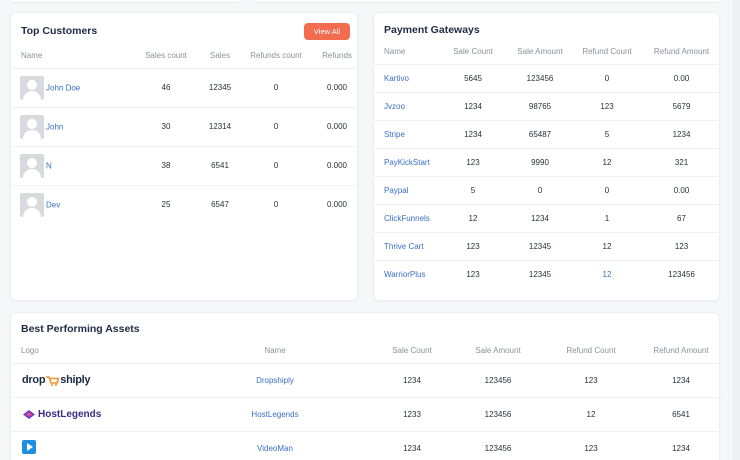 This screenshot has height=460, width=740. Describe the element at coordinates (275, 413) in the screenshot. I see `asset-name-link: HostLegends` at that location.